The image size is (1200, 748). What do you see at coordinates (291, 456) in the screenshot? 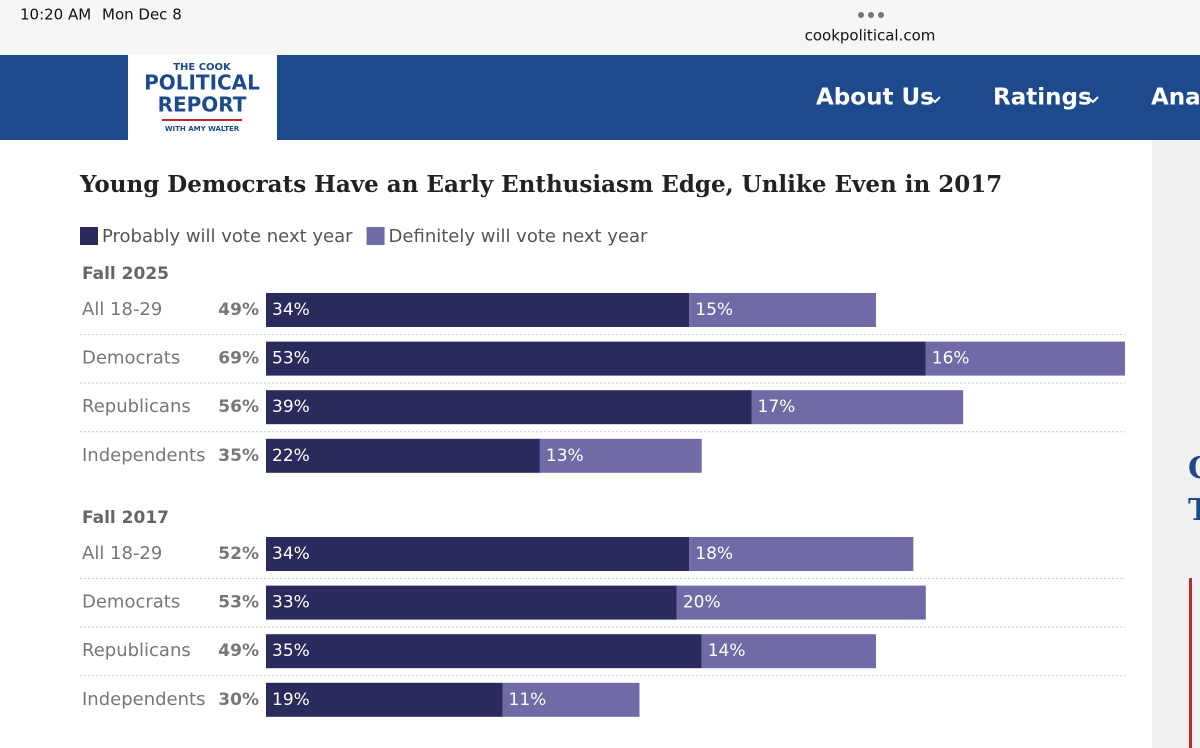
I see `value-label: 22%` at bounding box center [291, 456].